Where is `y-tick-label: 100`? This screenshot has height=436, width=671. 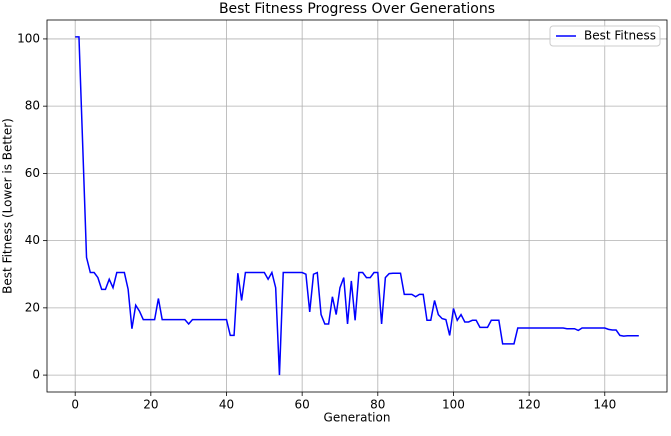 y-tick-label: 100 is located at coordinates (28, 38).